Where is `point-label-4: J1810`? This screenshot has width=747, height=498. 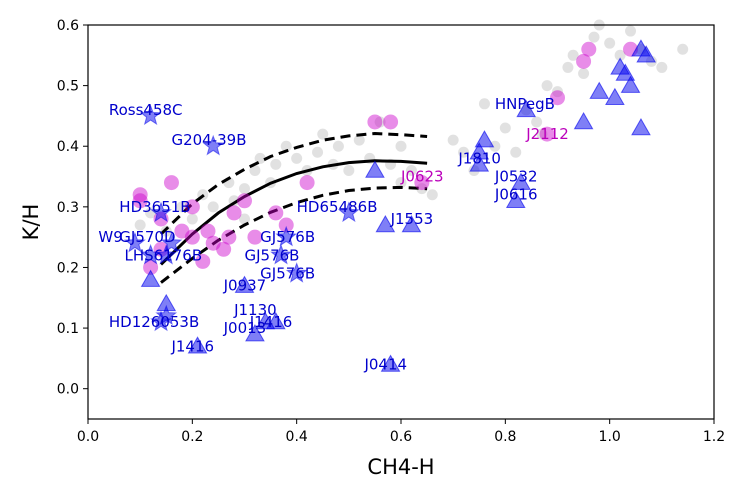
point-label-4: J1810 is located at coordinates (479, 158).